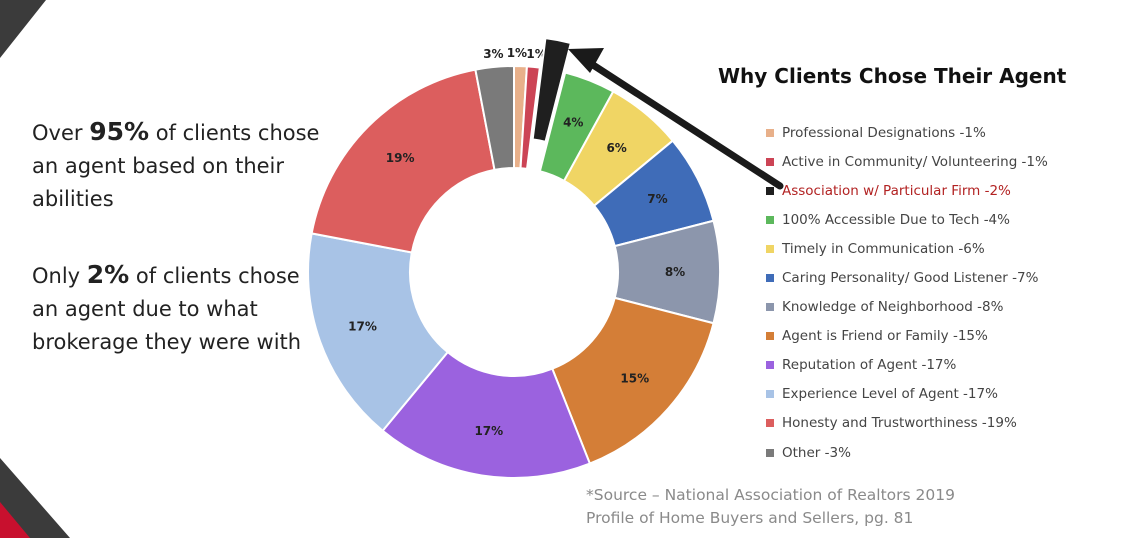  I want to click on legend-label-11: Honesty and Trustworthiness -19%, so click(899, 423).